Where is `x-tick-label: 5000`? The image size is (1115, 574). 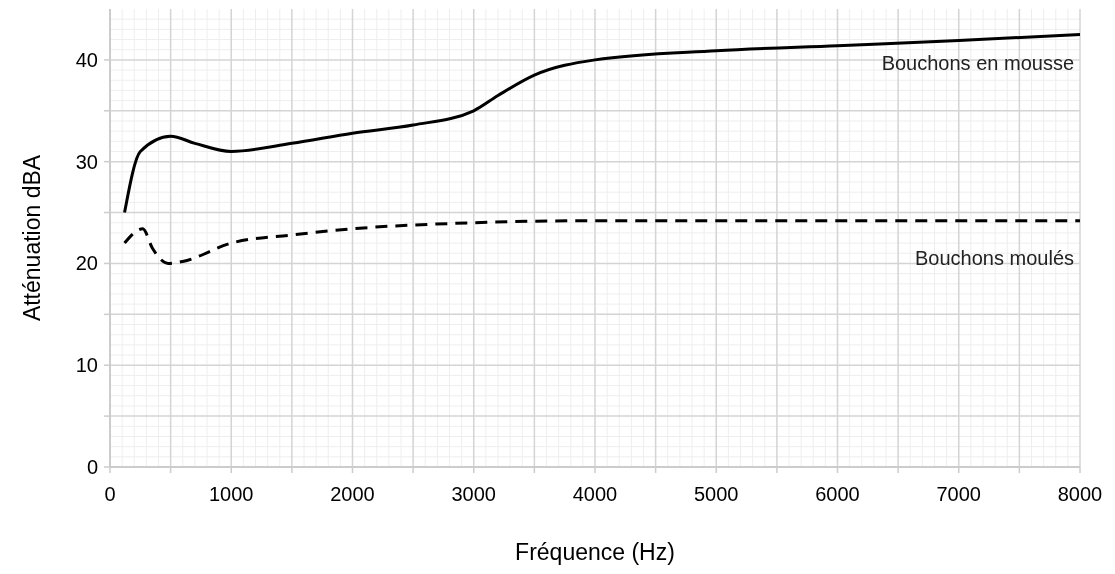 x-tick-label: 5000 is located at coordinates (716, 494).